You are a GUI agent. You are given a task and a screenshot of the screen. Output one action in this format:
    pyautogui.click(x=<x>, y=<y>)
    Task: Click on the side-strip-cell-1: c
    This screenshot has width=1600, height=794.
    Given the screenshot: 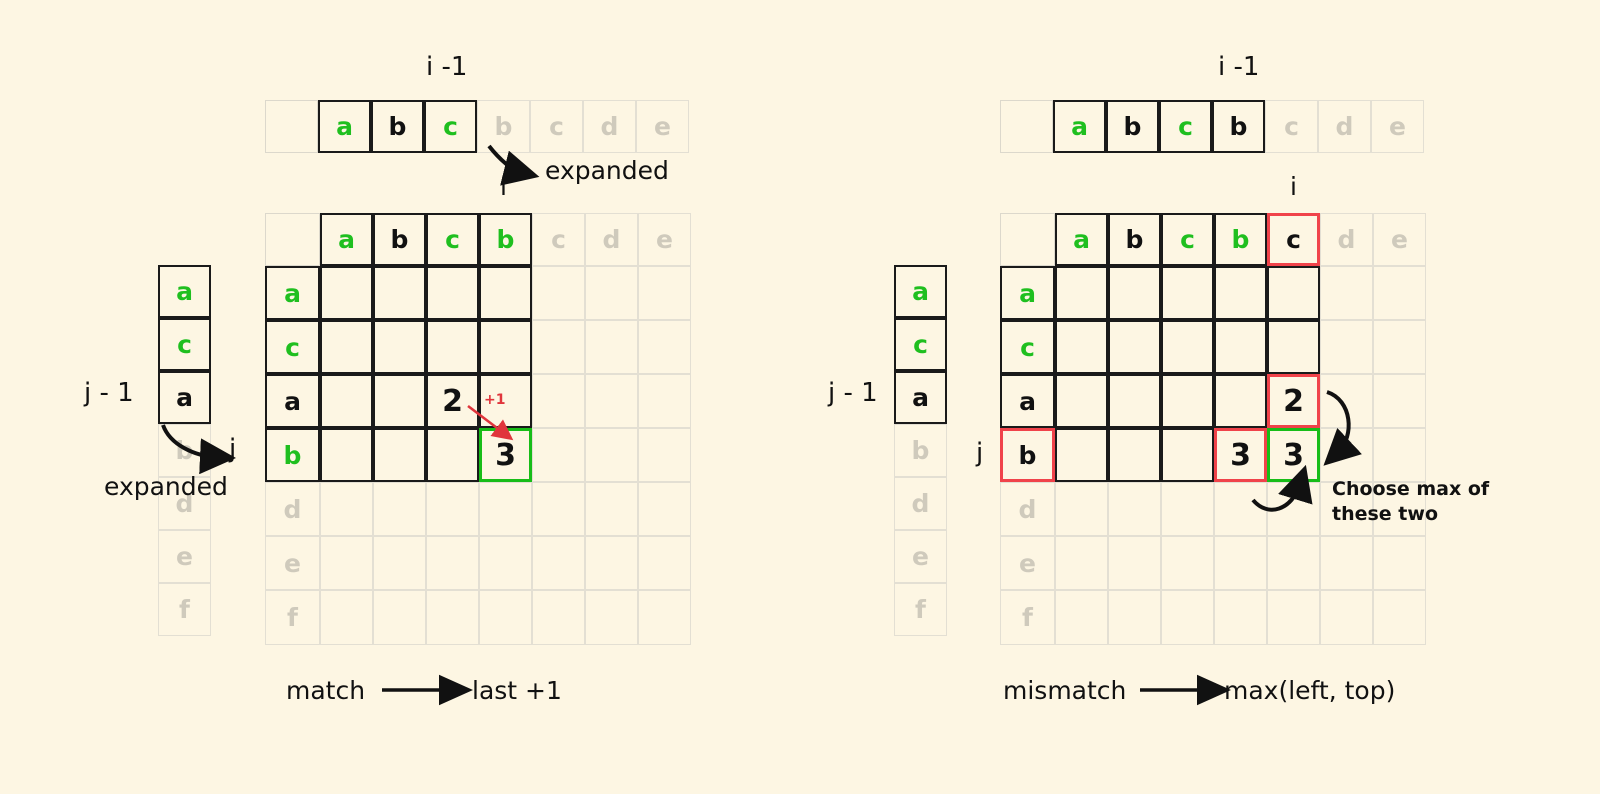 What is the action you would take?
    pyautogui.click(x=184, y=344)
    